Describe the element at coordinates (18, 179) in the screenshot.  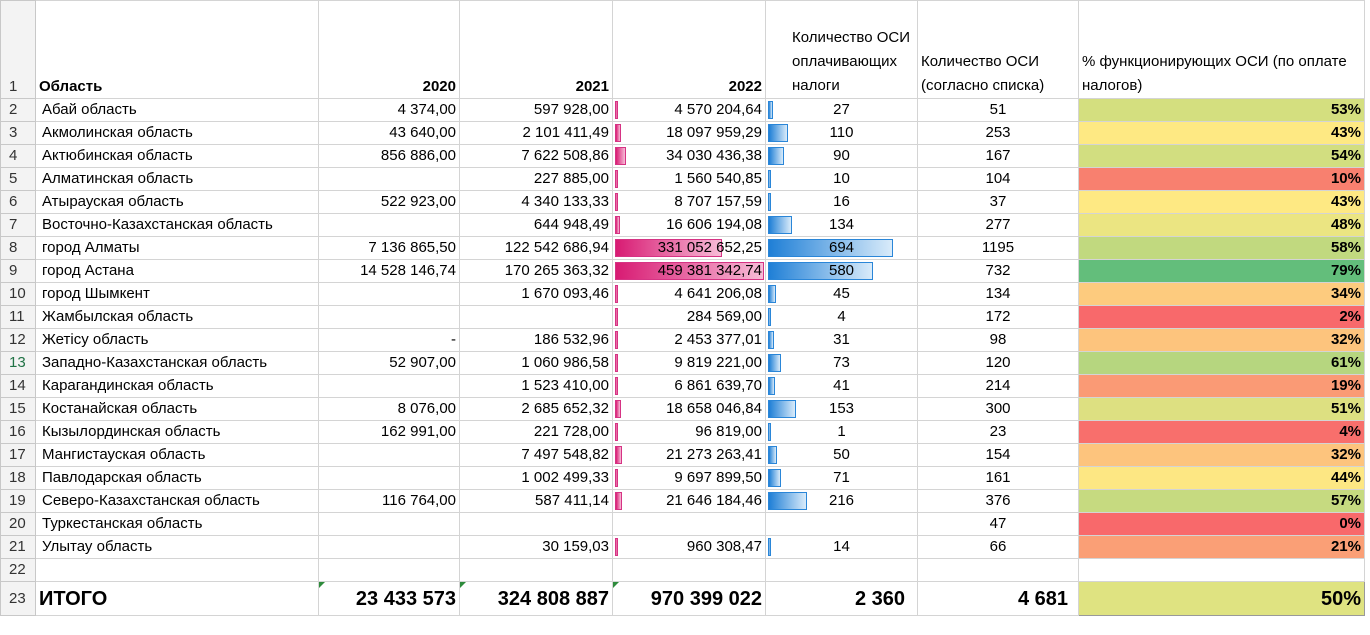
I see `row-header: 5` at that location.